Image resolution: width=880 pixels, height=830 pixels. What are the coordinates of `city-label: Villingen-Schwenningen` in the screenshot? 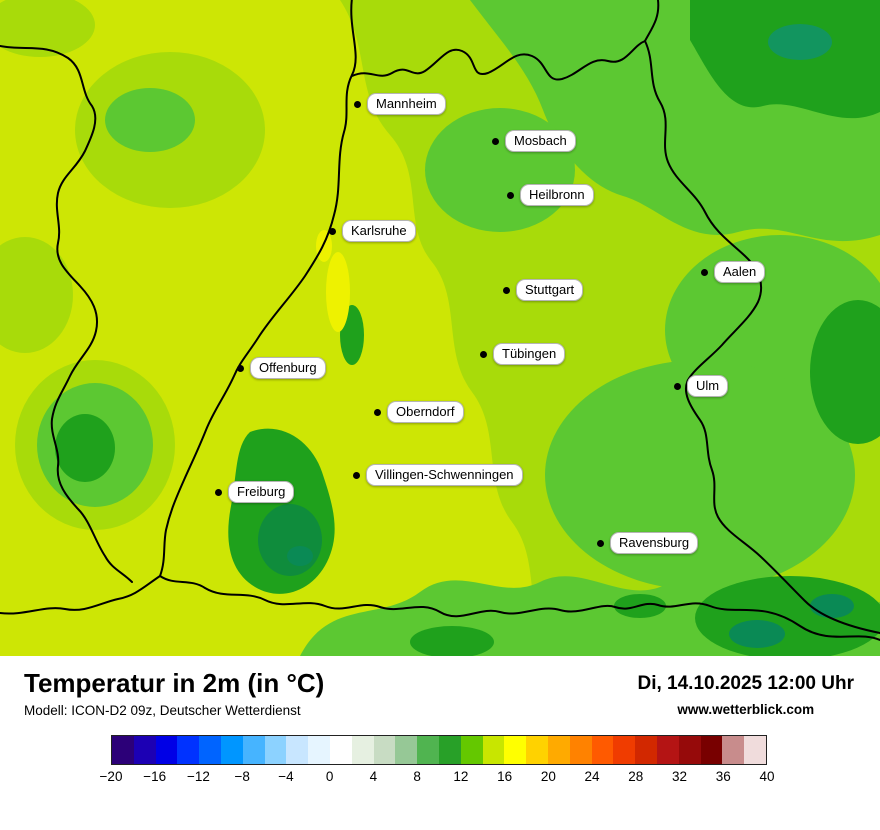 It's located at (444, 475).